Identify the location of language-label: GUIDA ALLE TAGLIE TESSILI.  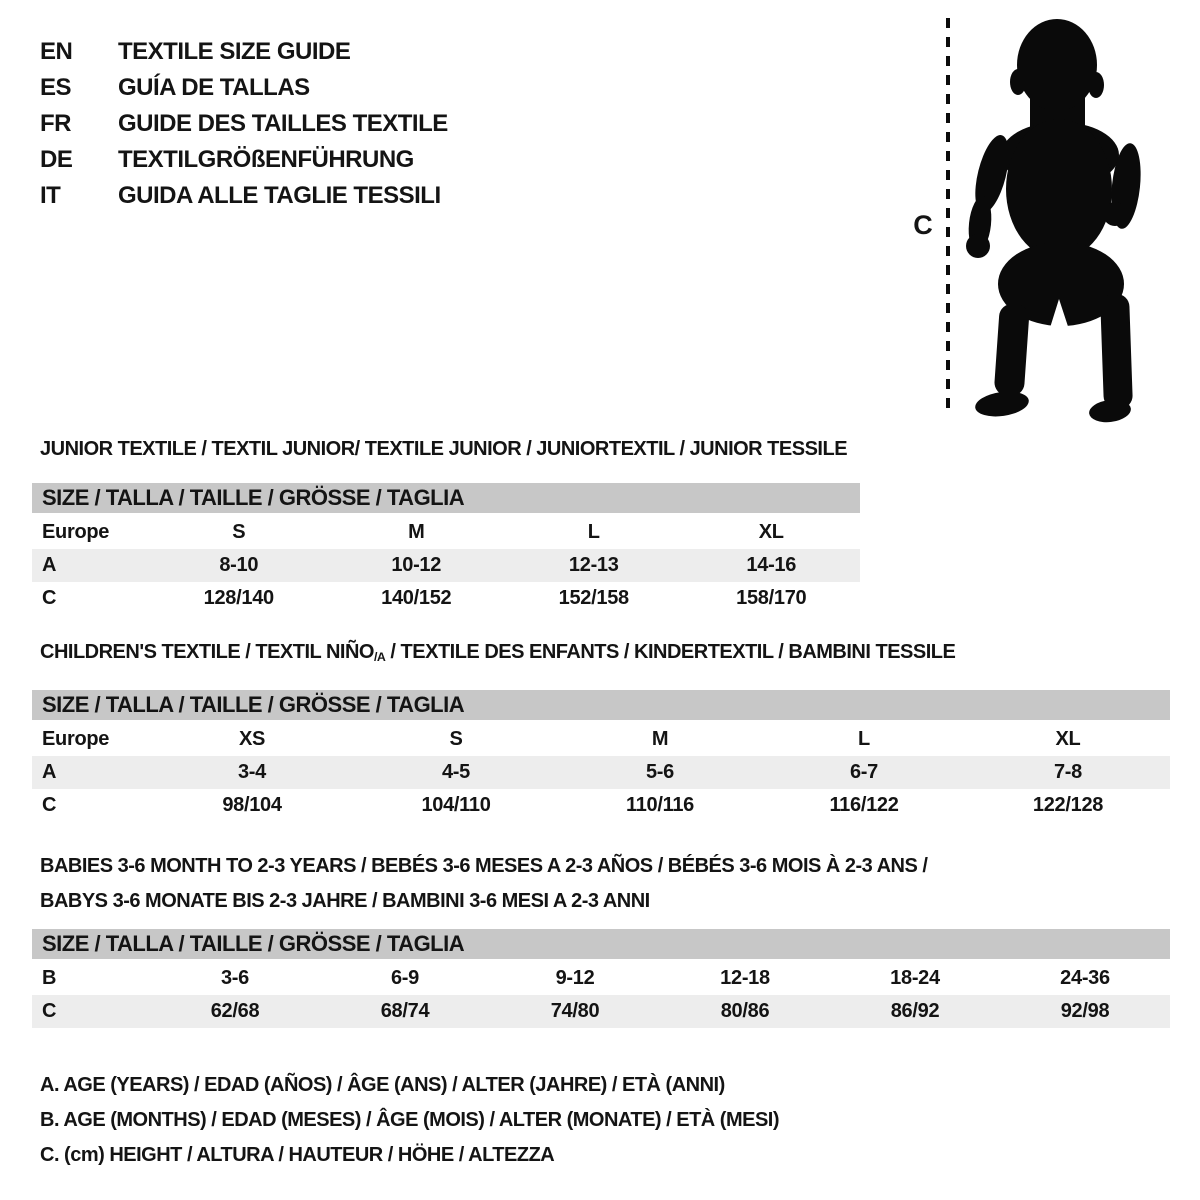
(279, 195).